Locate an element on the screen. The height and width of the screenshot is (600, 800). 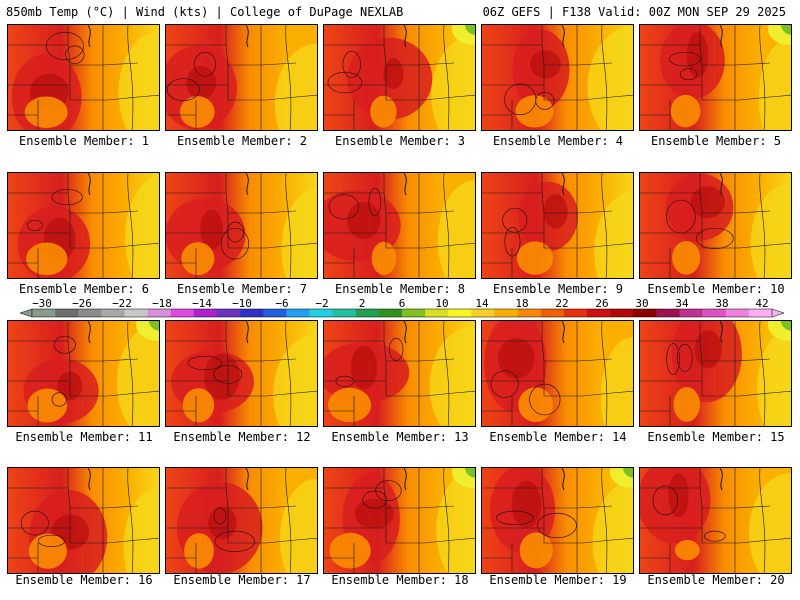
ensemble-member-label: Ensemble Member: 7 is located at coordinates (242, 289).